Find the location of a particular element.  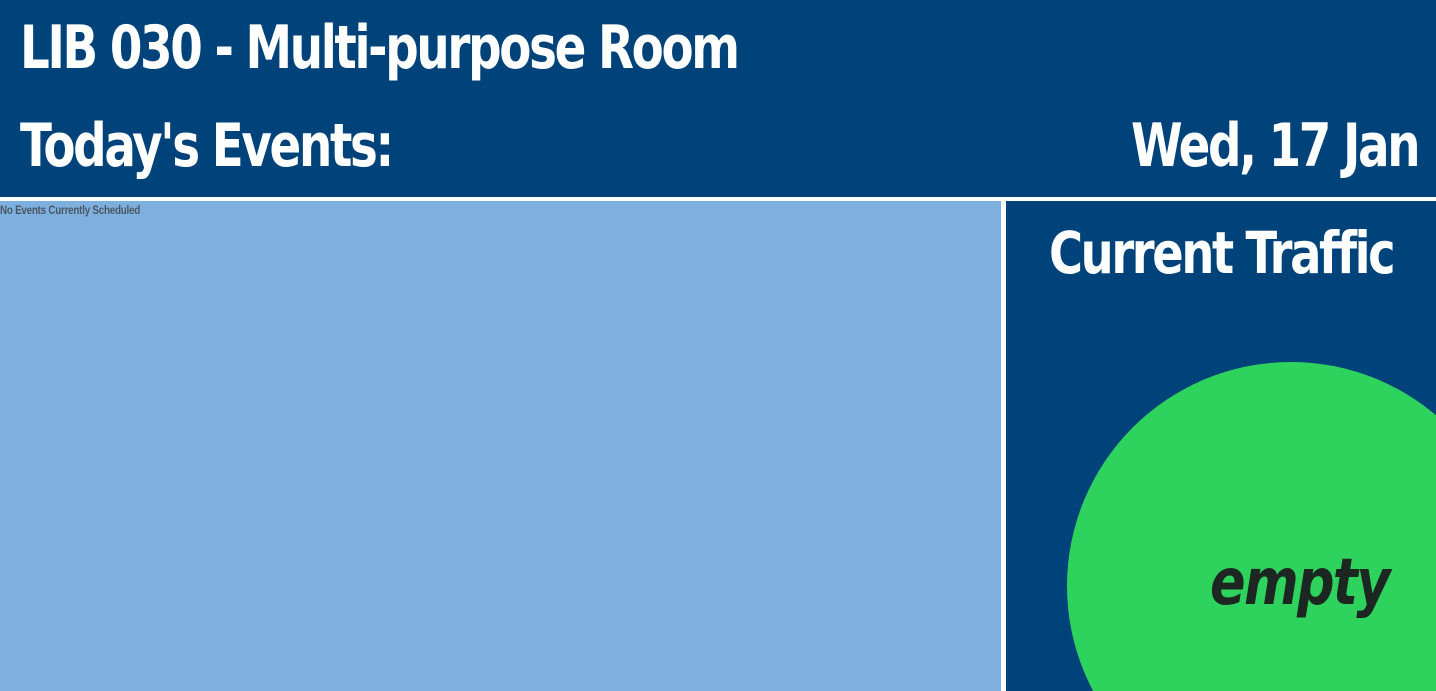

traffic-indicator-circle is located at coordinates (1251, 526).